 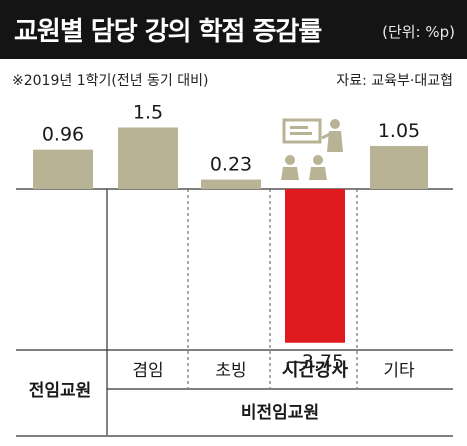 I want to click on value-label-3: −3.75, so click(x=315, y=362).